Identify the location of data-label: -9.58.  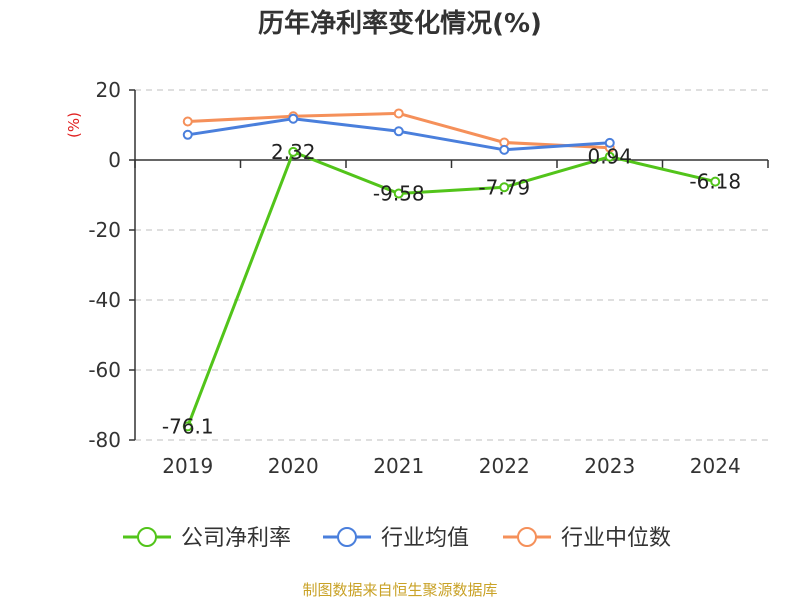
(399, 194).